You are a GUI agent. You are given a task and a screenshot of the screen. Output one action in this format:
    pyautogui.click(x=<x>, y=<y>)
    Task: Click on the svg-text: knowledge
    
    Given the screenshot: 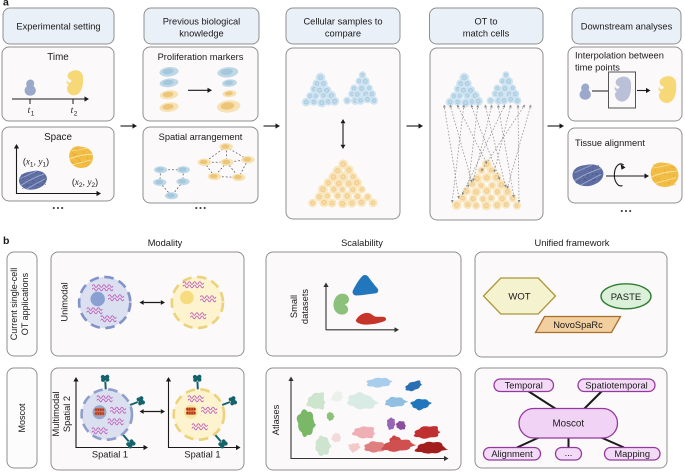 What is the action you would take?
    pyautogui.click(x=201, y=34)
    